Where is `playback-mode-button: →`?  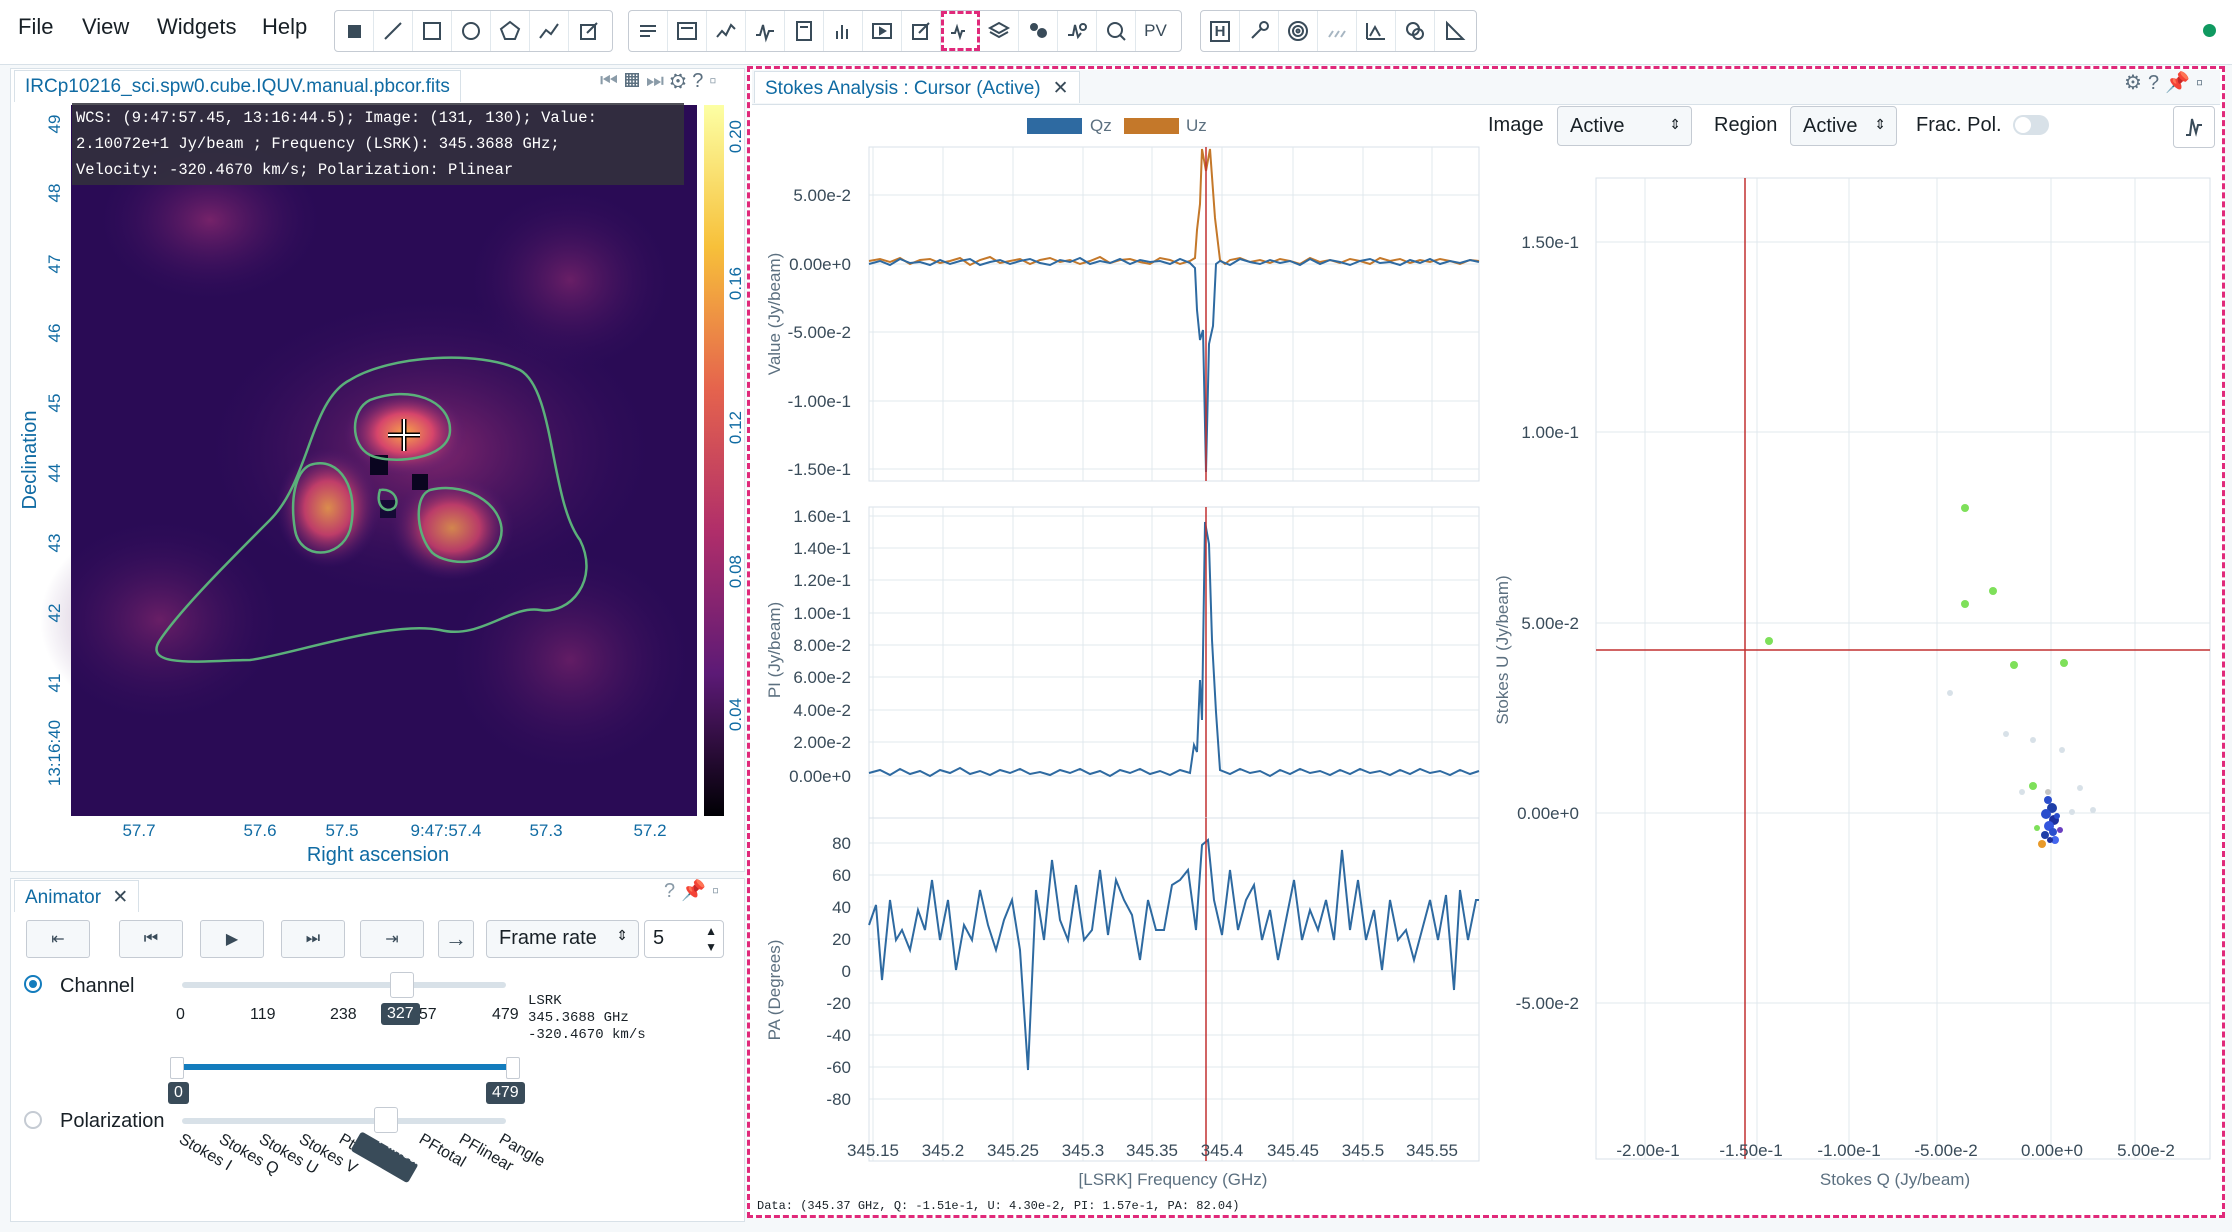 playback-mode-button: → is located at coordinates (456, 939).